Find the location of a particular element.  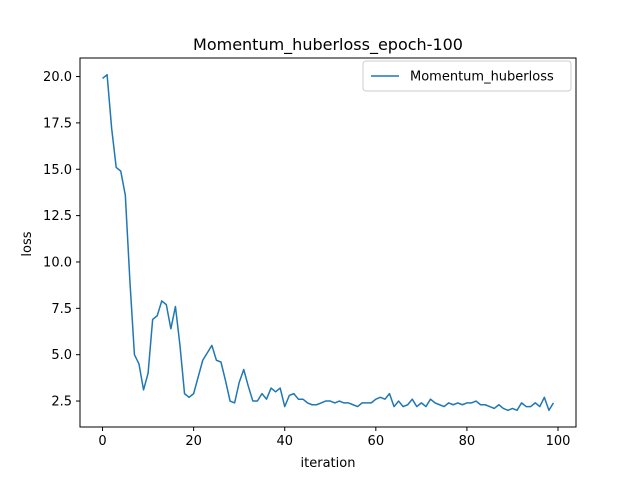

y-tick-label: 15.0 is located at coordinates (57, 170).